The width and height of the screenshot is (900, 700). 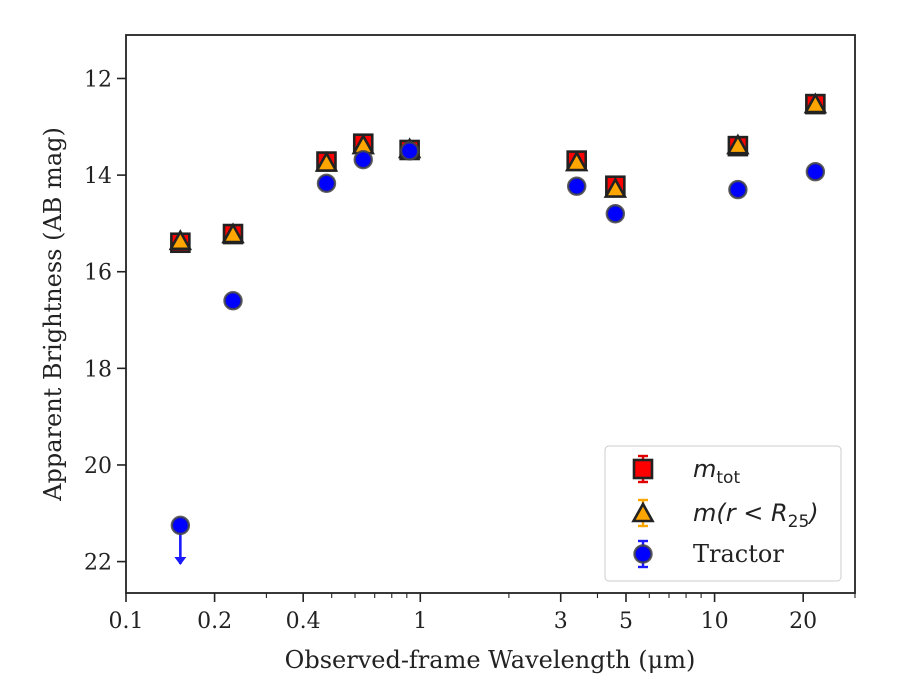 I want to click on y-axis-label: Apparent Brightness (AB mag), so click(x=53, y=314).